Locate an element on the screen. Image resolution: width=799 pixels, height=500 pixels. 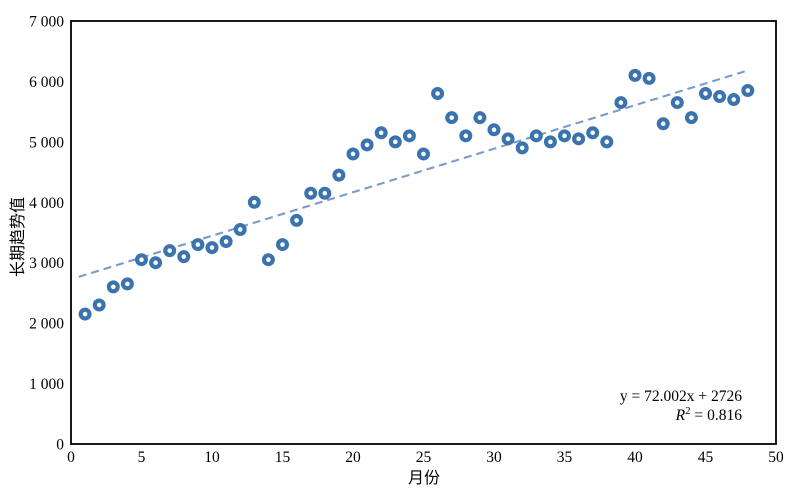
y-tick-label: 7 000 is located at coordinates (46, 22).